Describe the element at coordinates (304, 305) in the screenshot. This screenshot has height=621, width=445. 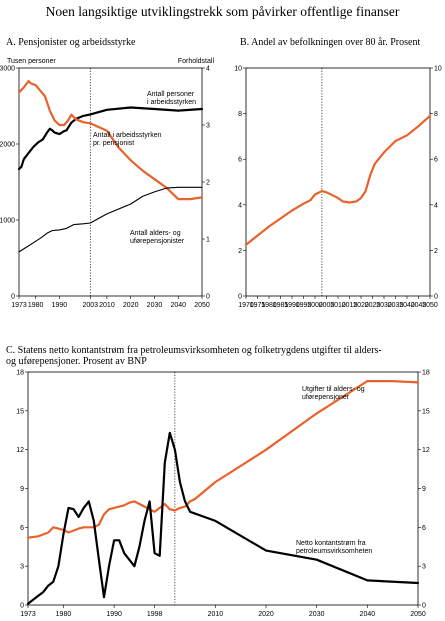
I see `x-tick-label: 1995` at that location.